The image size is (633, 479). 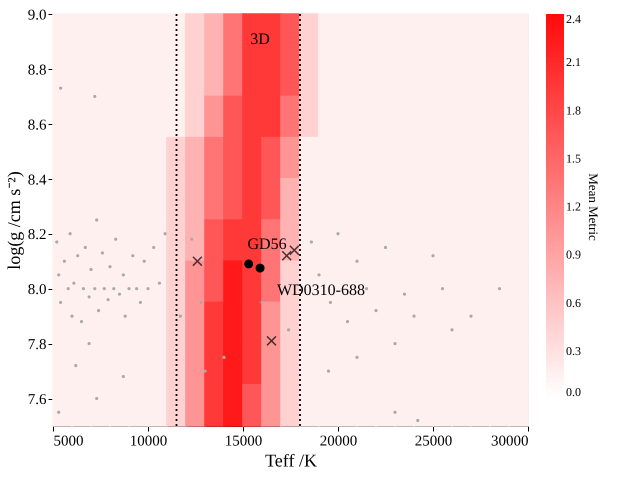 What do you see at coordinates (37, 235) in the screenshot?
I see `y-tick-label: 8.2` at bounding box center [37, 235].